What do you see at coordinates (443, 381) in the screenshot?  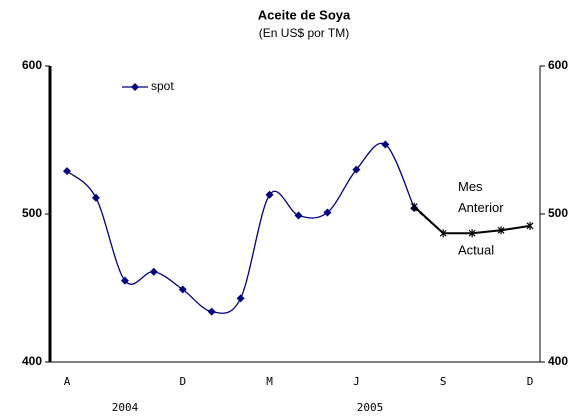 I see `x-tick-label: S` at bounding box center [443, 381].